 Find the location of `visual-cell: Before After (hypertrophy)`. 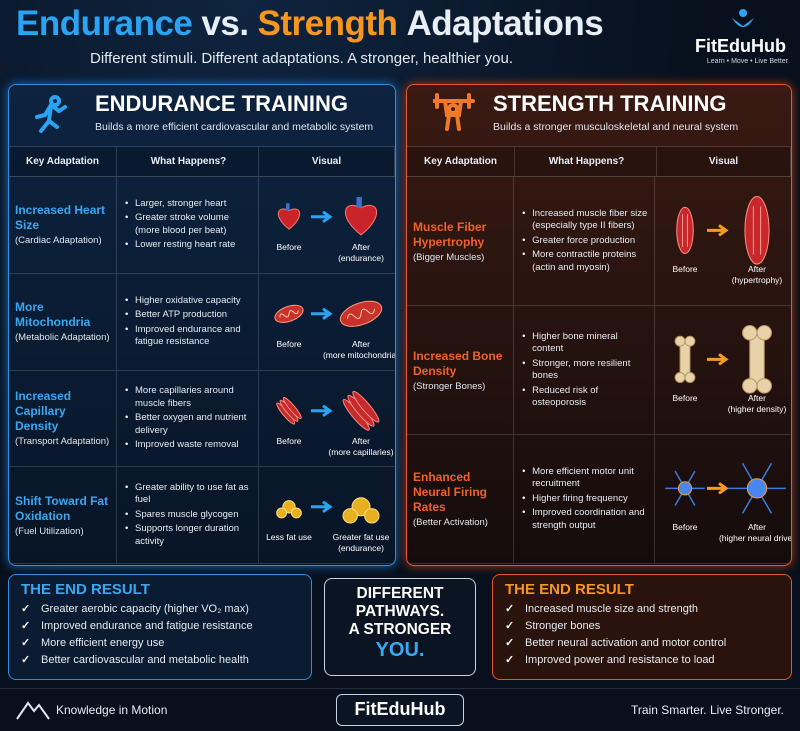

visual-cell: Before After (hypertrophy) is located at coordinates (723, 241).